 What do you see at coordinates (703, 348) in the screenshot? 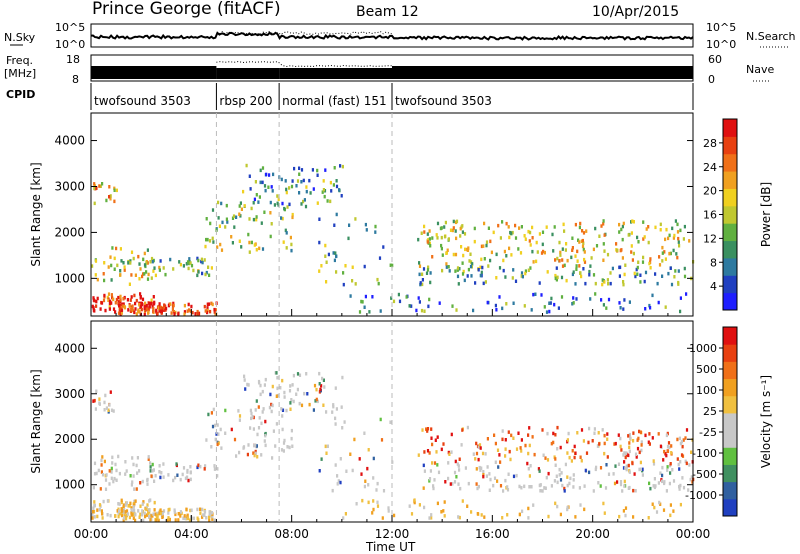
I see `velocity-colorbar-label-0: 1000` at bounding box center [703, 348].